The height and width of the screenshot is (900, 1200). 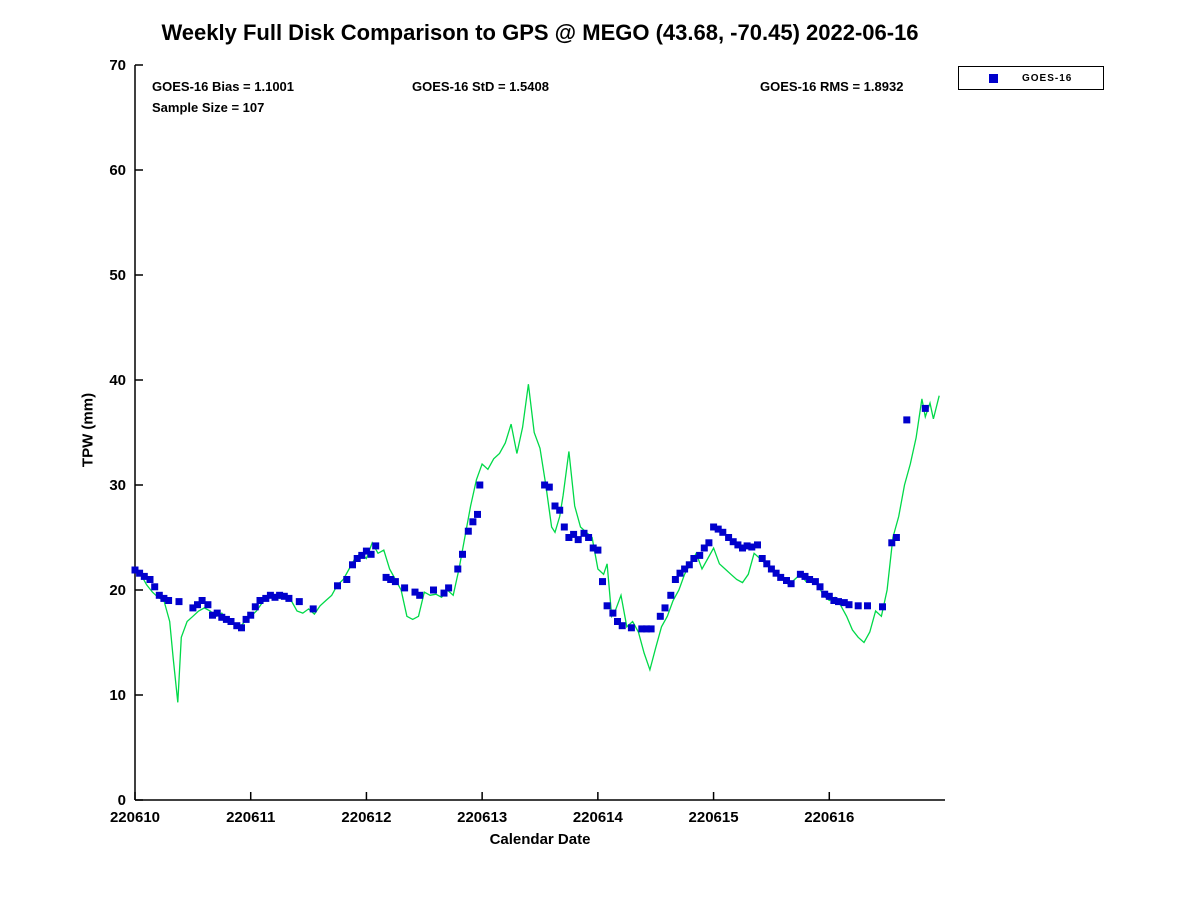 I want to click on y-tick-label: 0, so click(x=122, y=800).